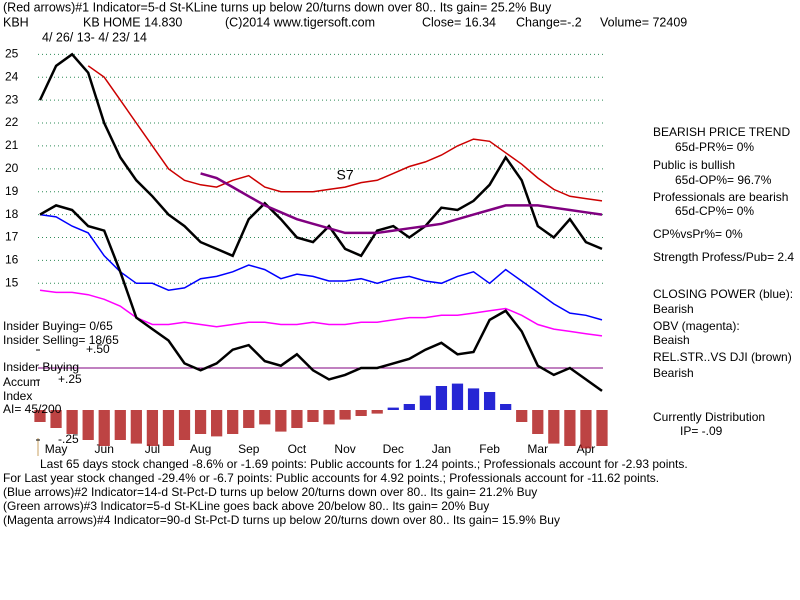 The width and height of the screenshot is (800, 600). I want to click on right-panel-text: IP= -.09, so click(701, 431).